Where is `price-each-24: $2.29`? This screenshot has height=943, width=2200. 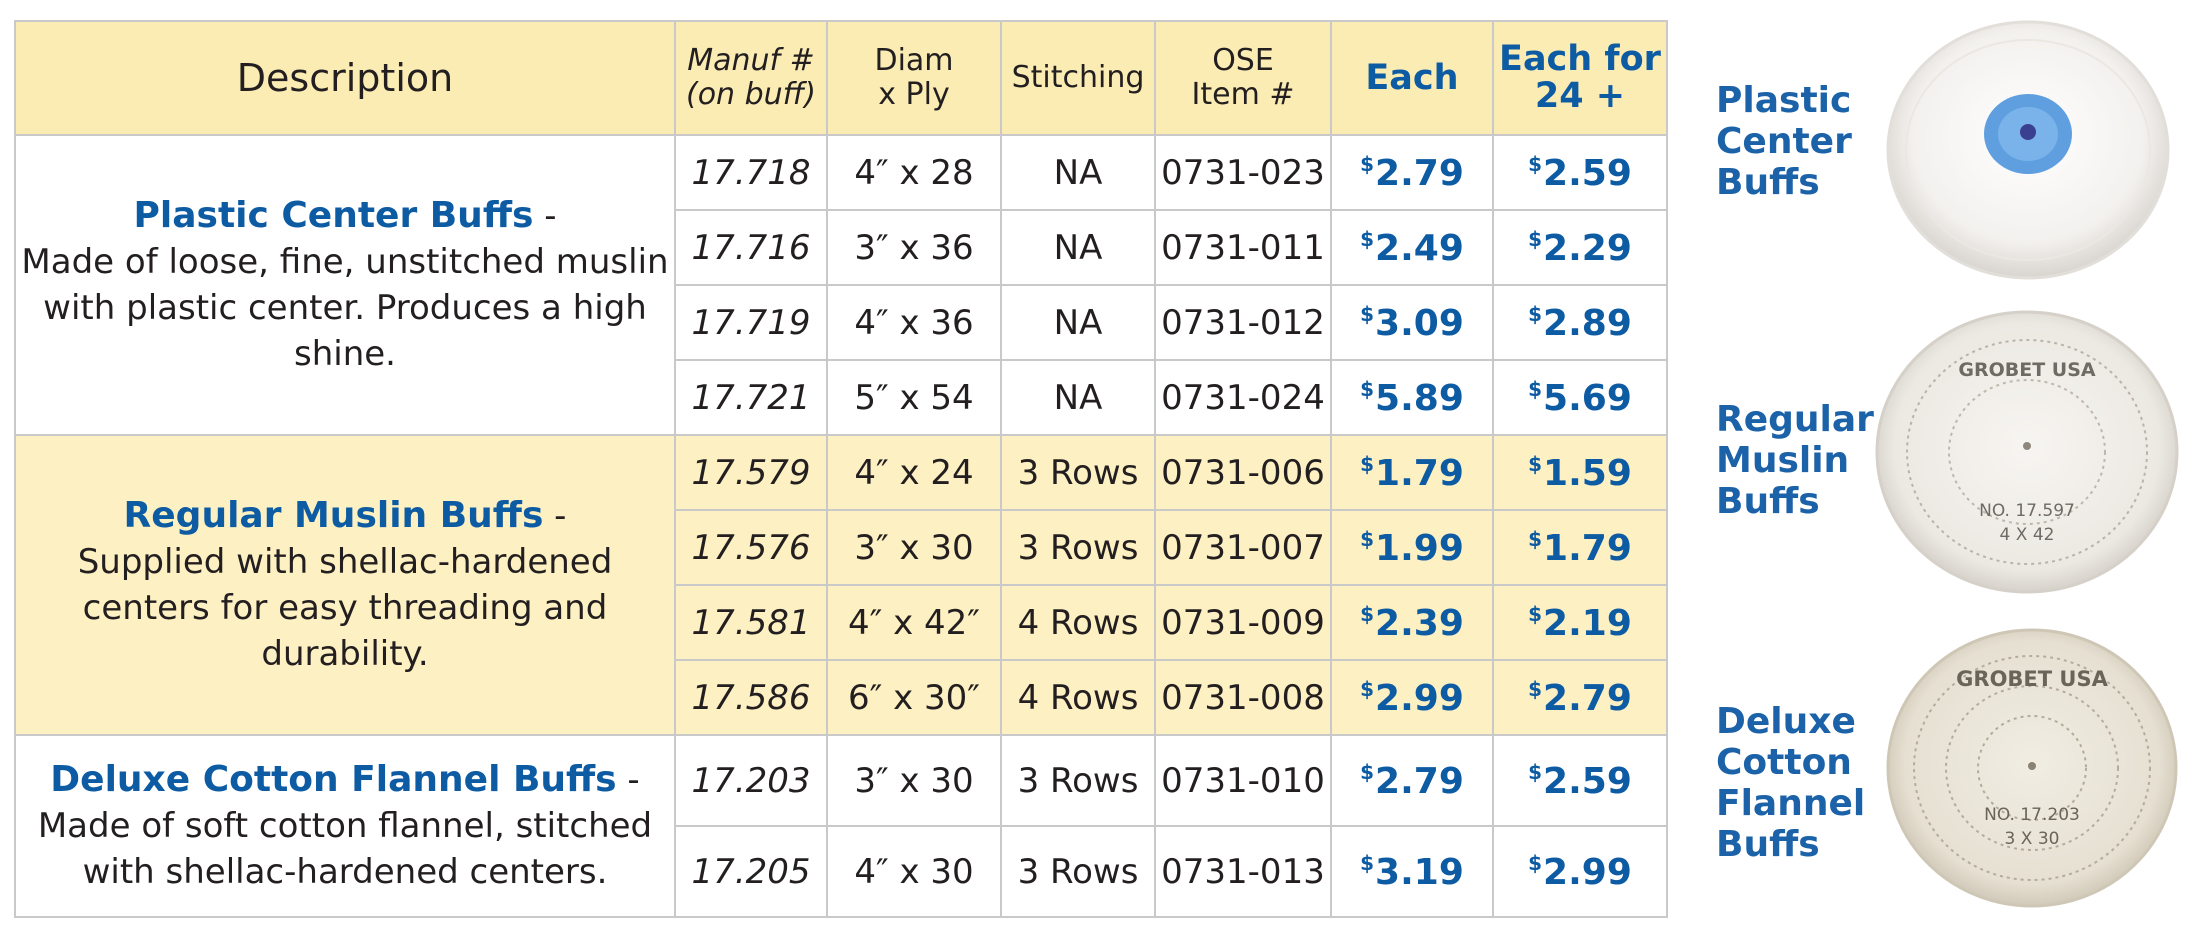 price-each-24: $2.29 is located at coordinates (1580, 247).